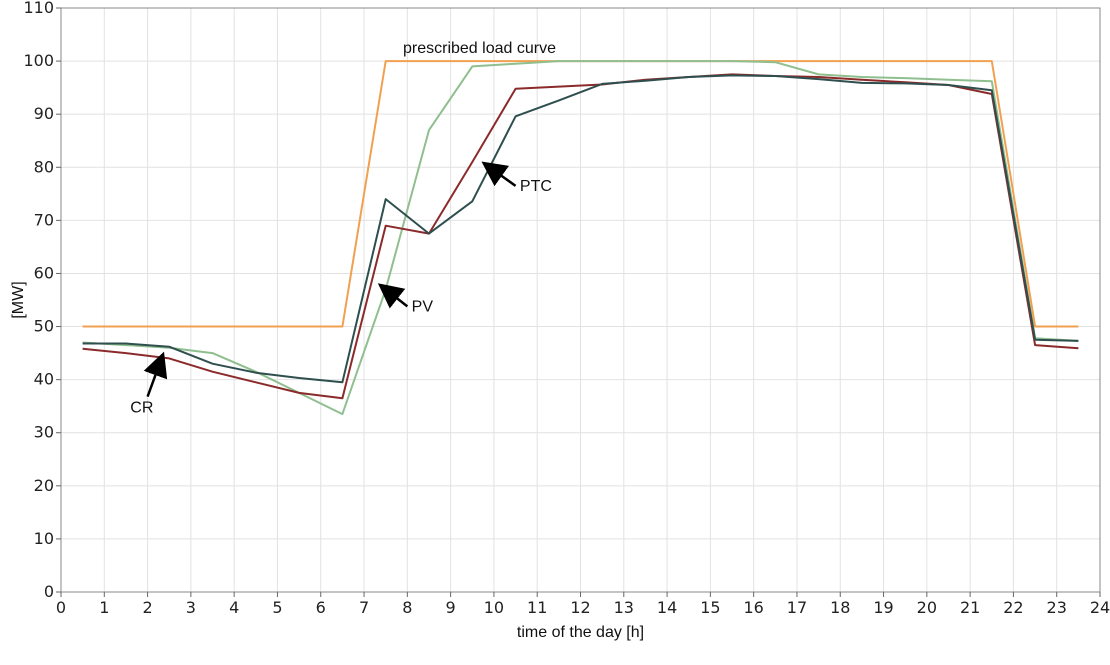  I want to click on x-tick-label: 3, so click(191, 607).